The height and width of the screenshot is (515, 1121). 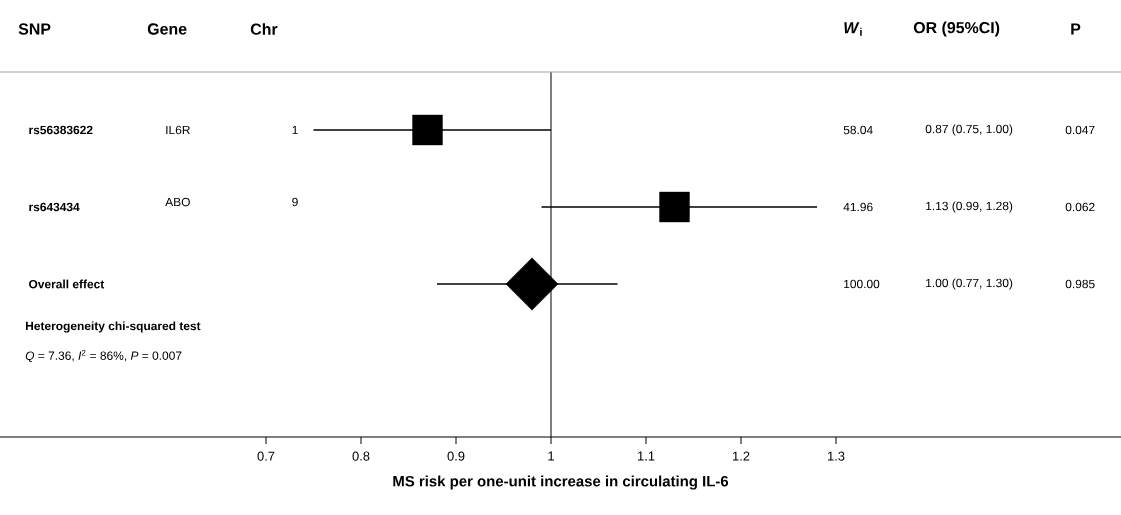 What do you see at coordinates (103, 356) in the screenshot?
I see `annotation: Q = 7.36, I$^{2}$ = 86%, P = 0.007` at bounding box center [103, 356].